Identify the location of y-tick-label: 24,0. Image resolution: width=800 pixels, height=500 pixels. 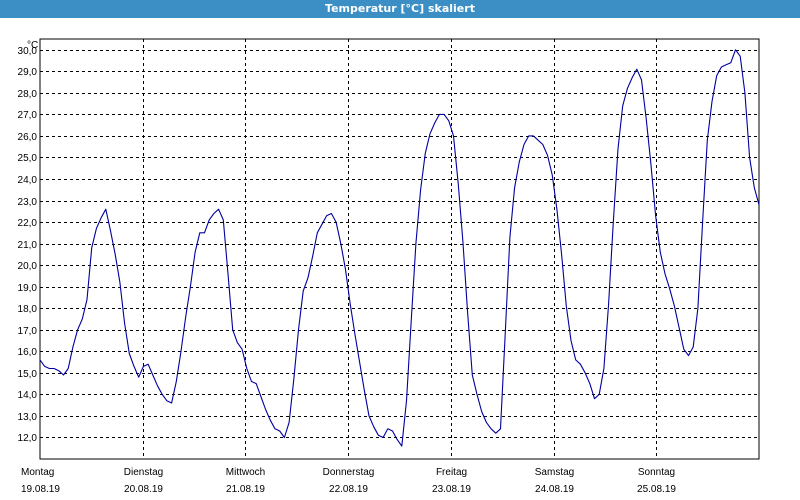
(28, 180).